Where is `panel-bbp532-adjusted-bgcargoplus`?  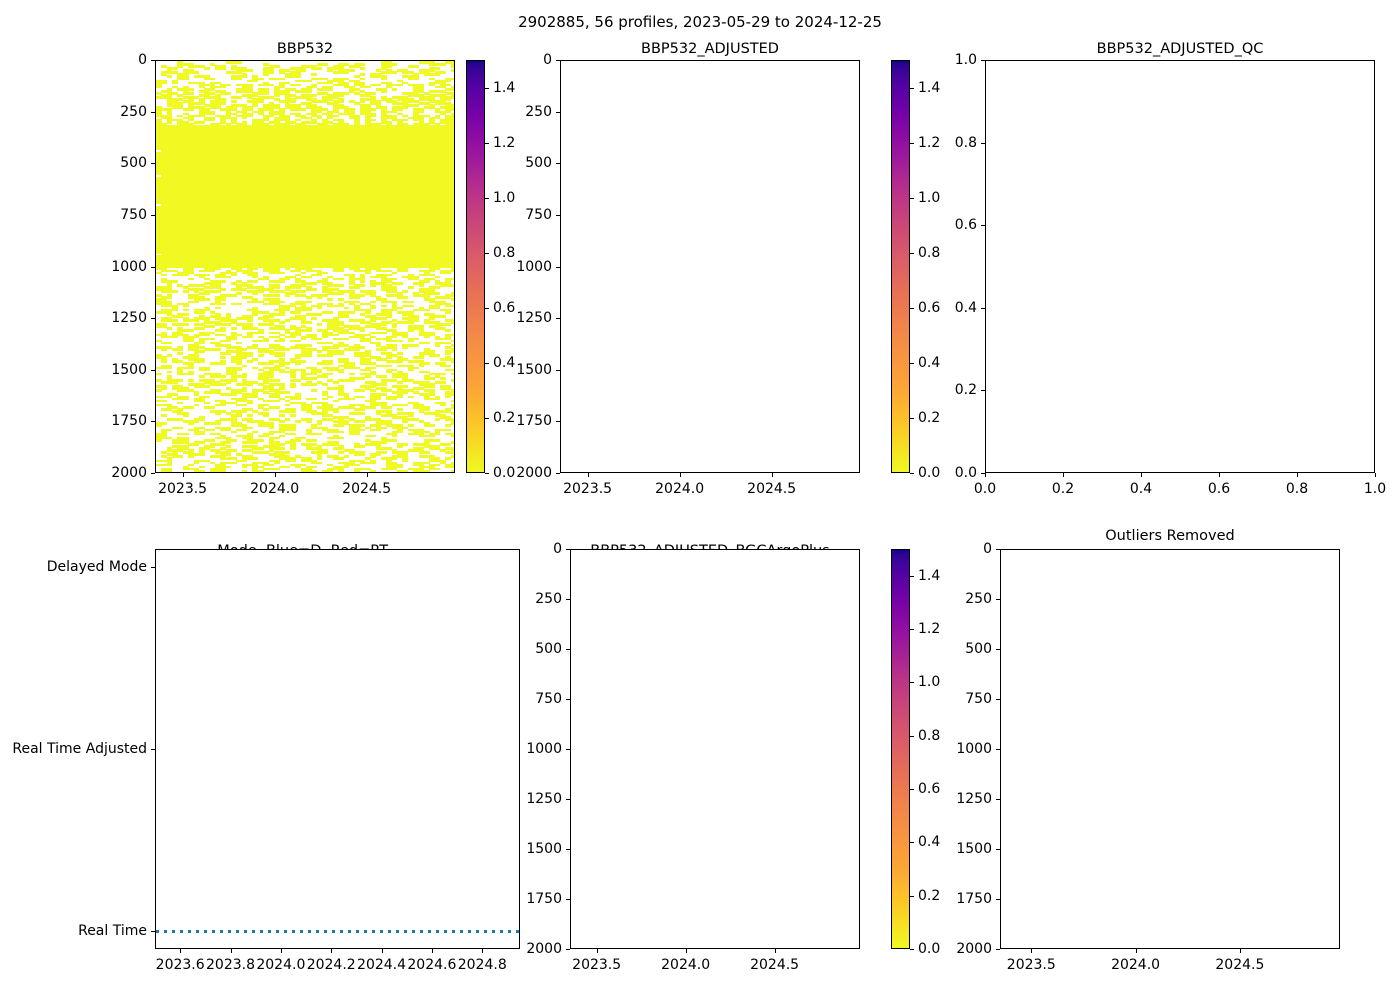
panel-bbp532-adjusted-bgcargoplus is located at coordinates (715, 749).